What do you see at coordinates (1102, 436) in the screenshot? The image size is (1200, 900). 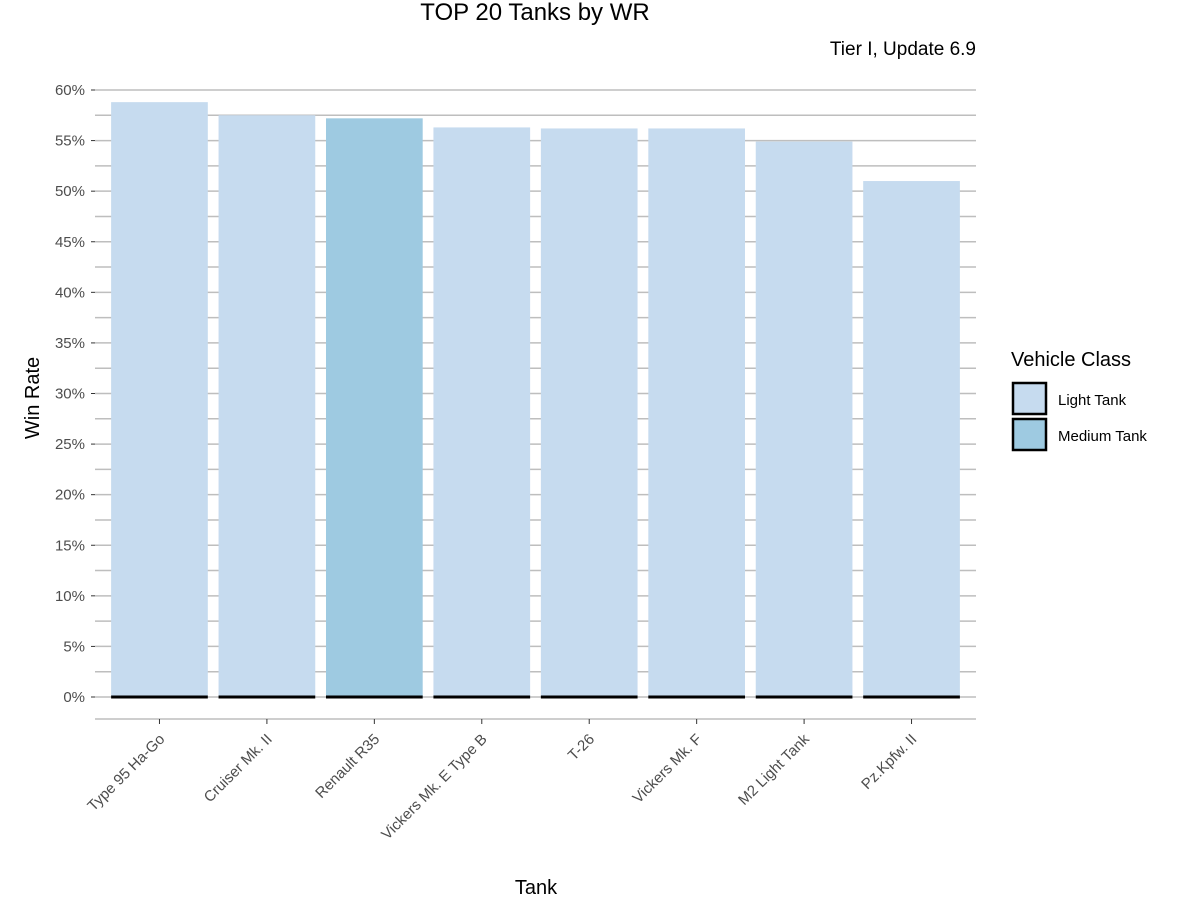 I see `legend-label: Medium Tank` at bounding box center [1102, 436].